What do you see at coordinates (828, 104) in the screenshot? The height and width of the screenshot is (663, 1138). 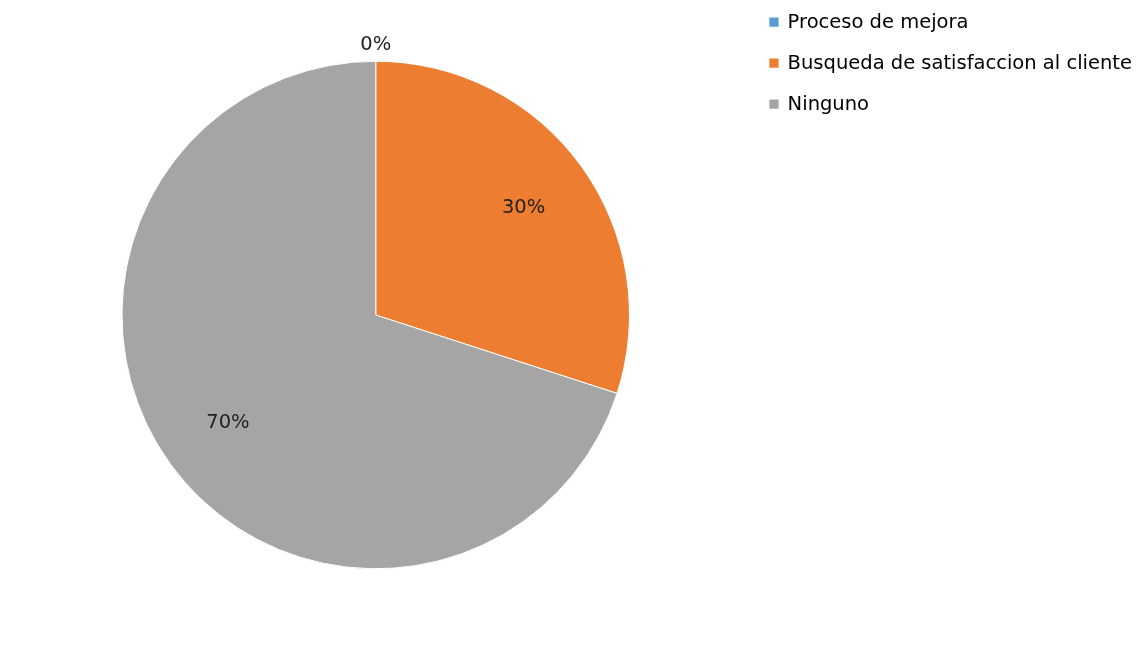 I see `legend-label: Ninguno` at bounding box center [828, 104].